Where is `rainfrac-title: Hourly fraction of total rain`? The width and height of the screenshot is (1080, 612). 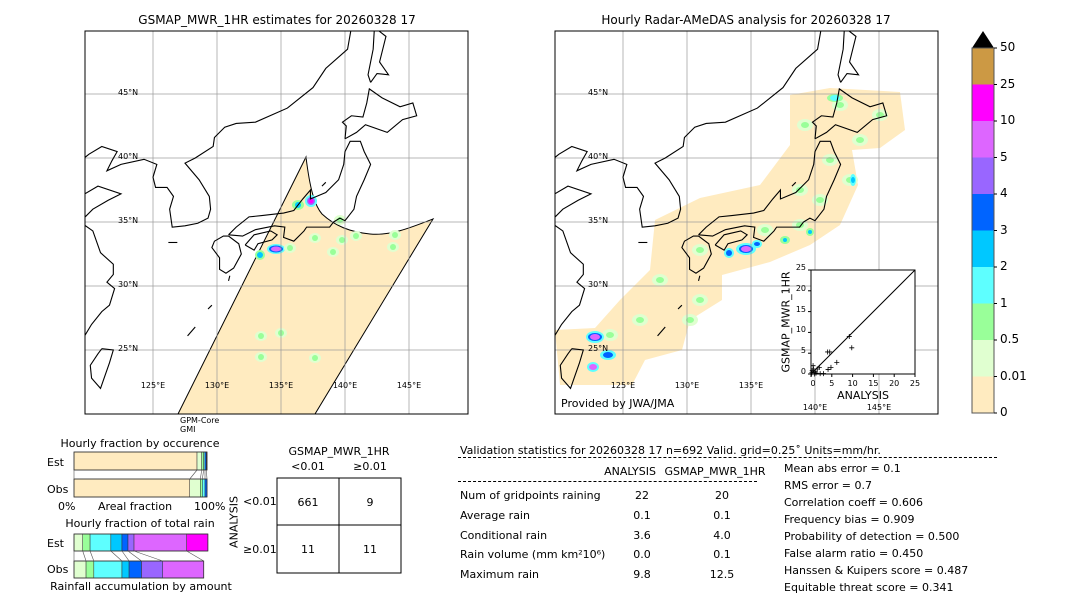 rainfrac-title: Hourly fraction of total rain is located at coordinates (140, 523).